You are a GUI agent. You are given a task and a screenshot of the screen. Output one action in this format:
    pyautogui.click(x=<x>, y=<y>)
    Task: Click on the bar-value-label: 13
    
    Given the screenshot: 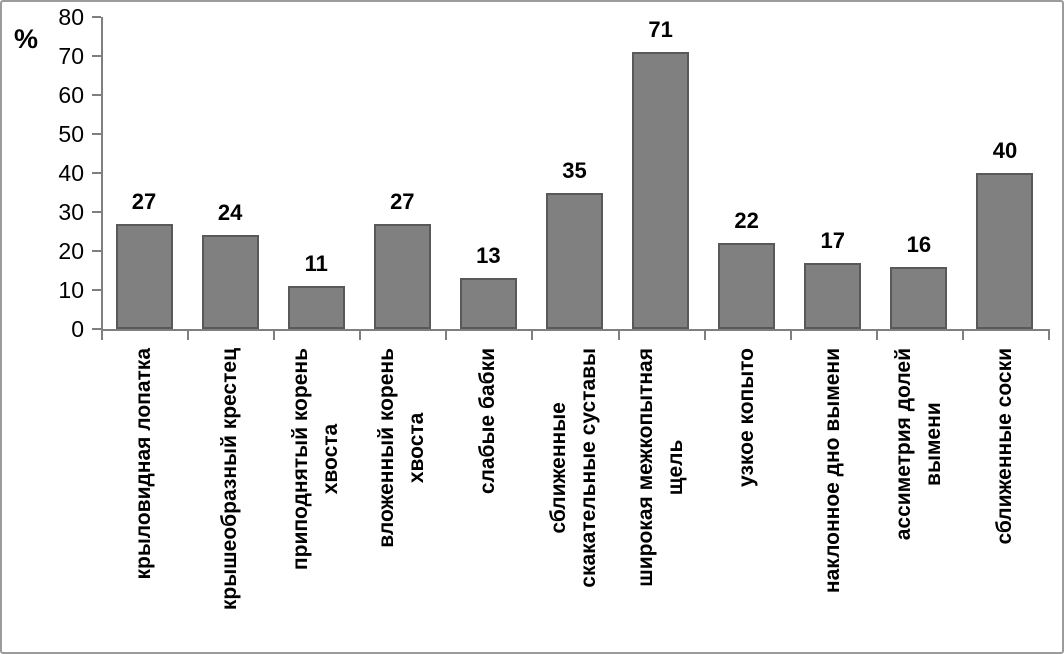 What is the action you would take?
    pyautogui.click(x=488, y=256)
    